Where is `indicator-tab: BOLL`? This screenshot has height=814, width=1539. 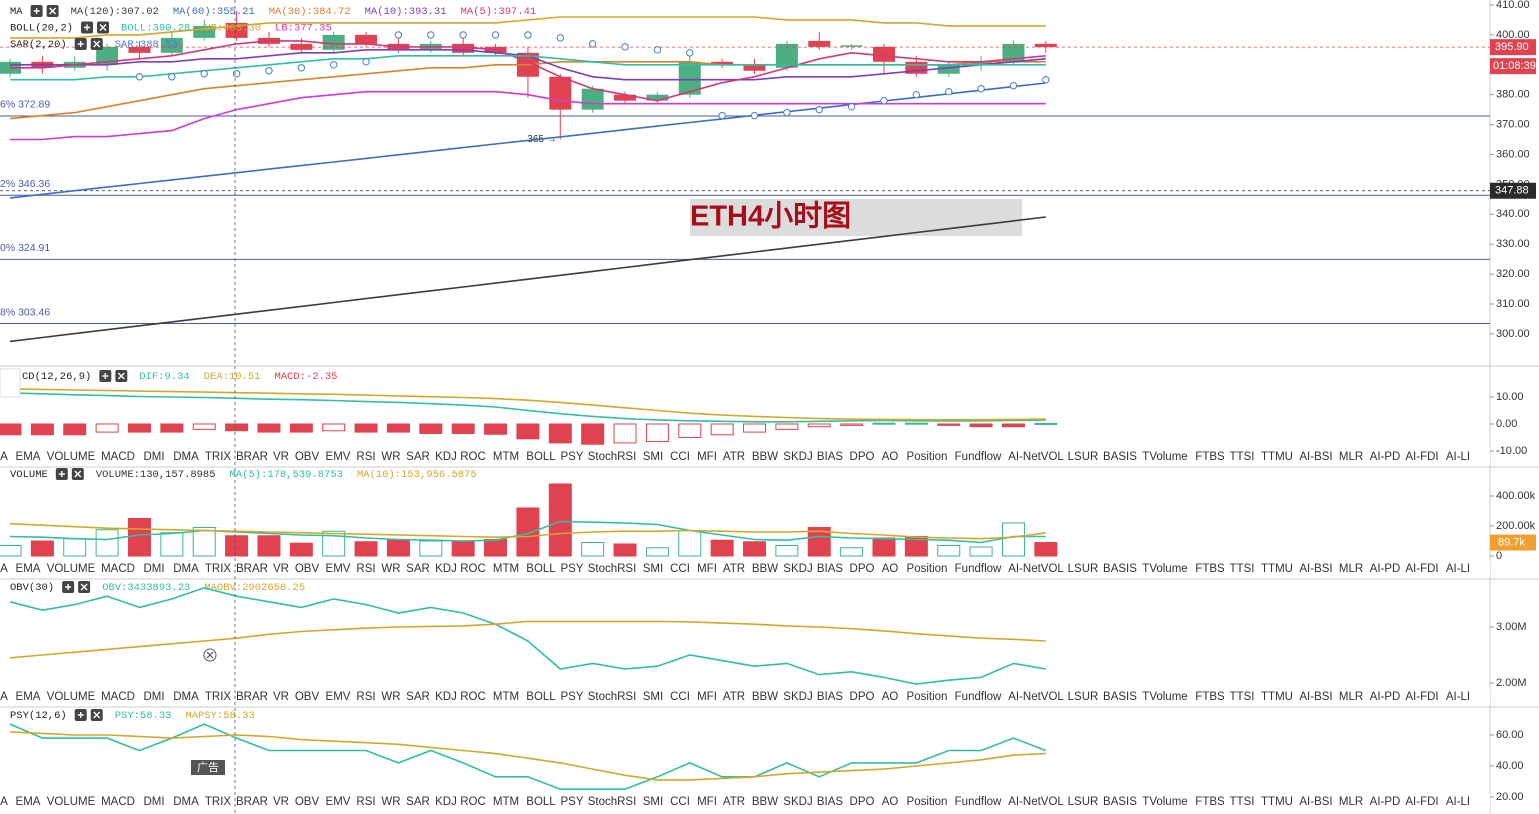
indicator-tab: BOLL is located at coordinates (541, 697).